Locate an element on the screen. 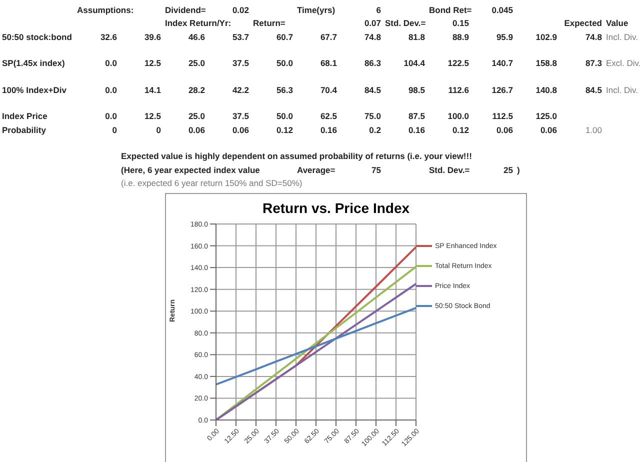 The width and height of the screenshot is (640, 462). text: 95.9 is located at coordinates (504, 37).